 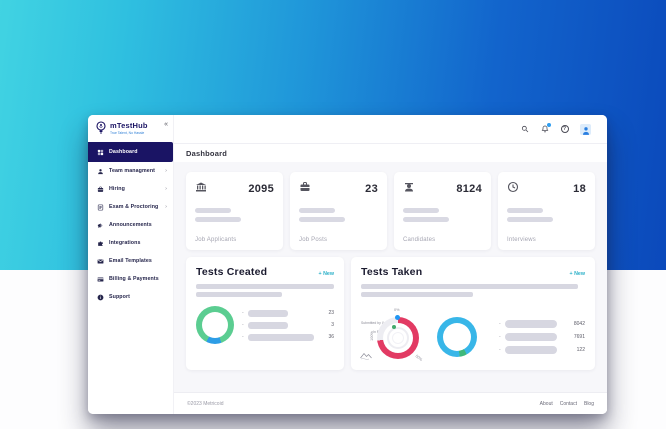 I want to click on tests-taken-new-button: + New, so click(x=577, y=274).